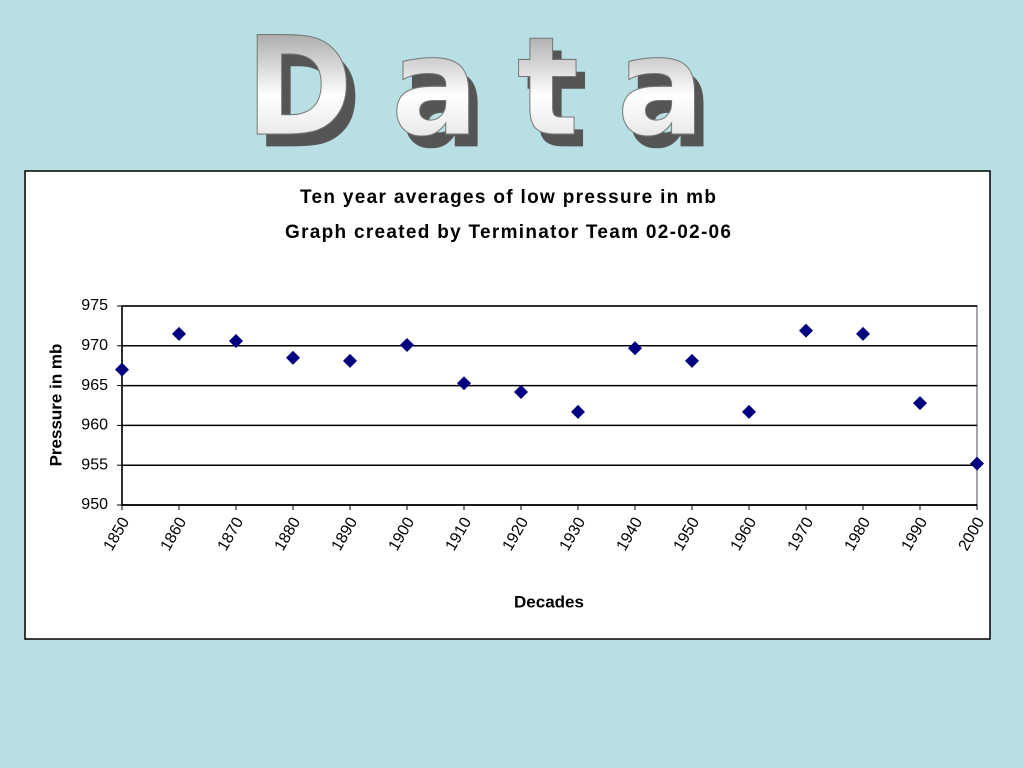 This screenshot has height=768, width=1024. I want to click on y-tick-label: 950, so click(94, 504).